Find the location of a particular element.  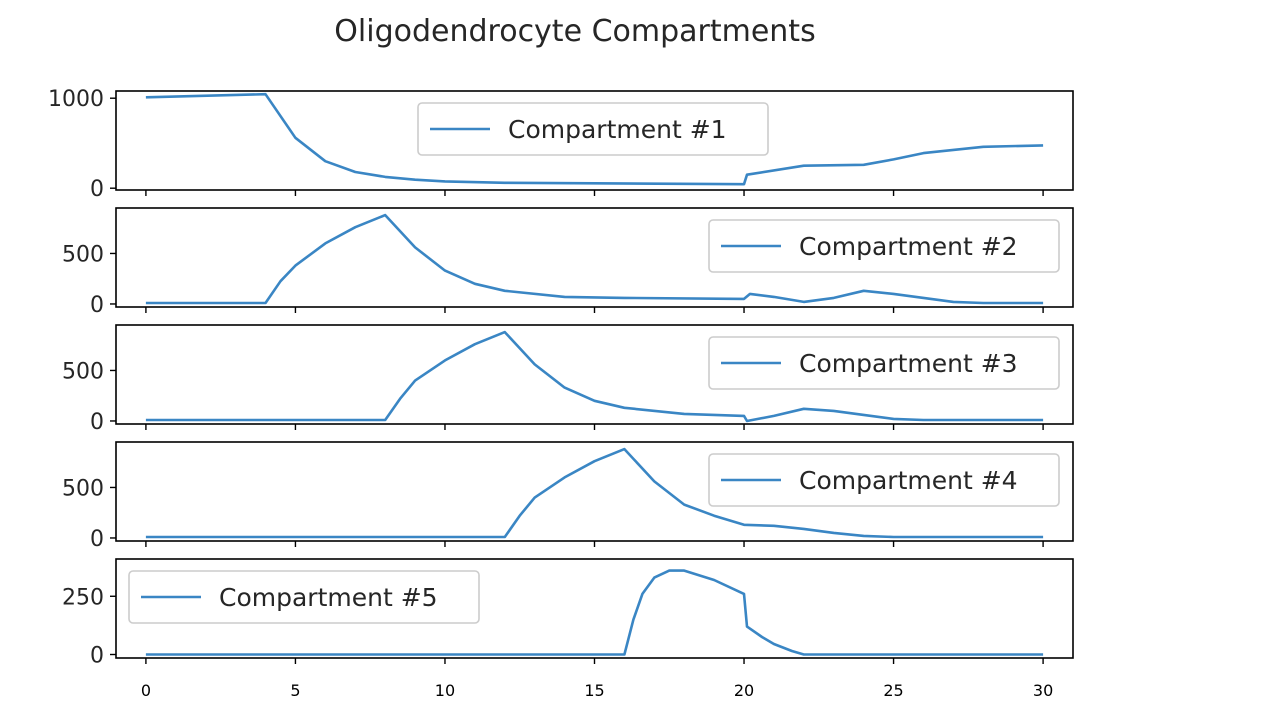

legend-label: Compartment #5 is located at coordinates (328, 597).